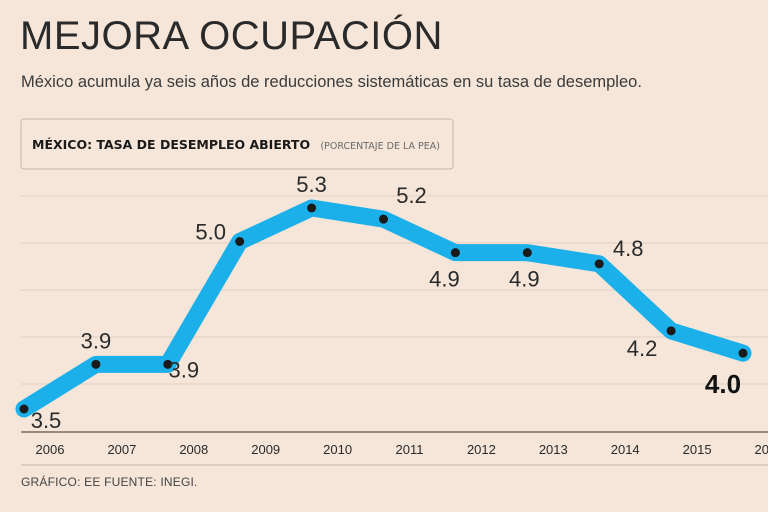  I want to click on chart-subtitle: (PORCENTAJE DE LA PEA), so click(379, 146).